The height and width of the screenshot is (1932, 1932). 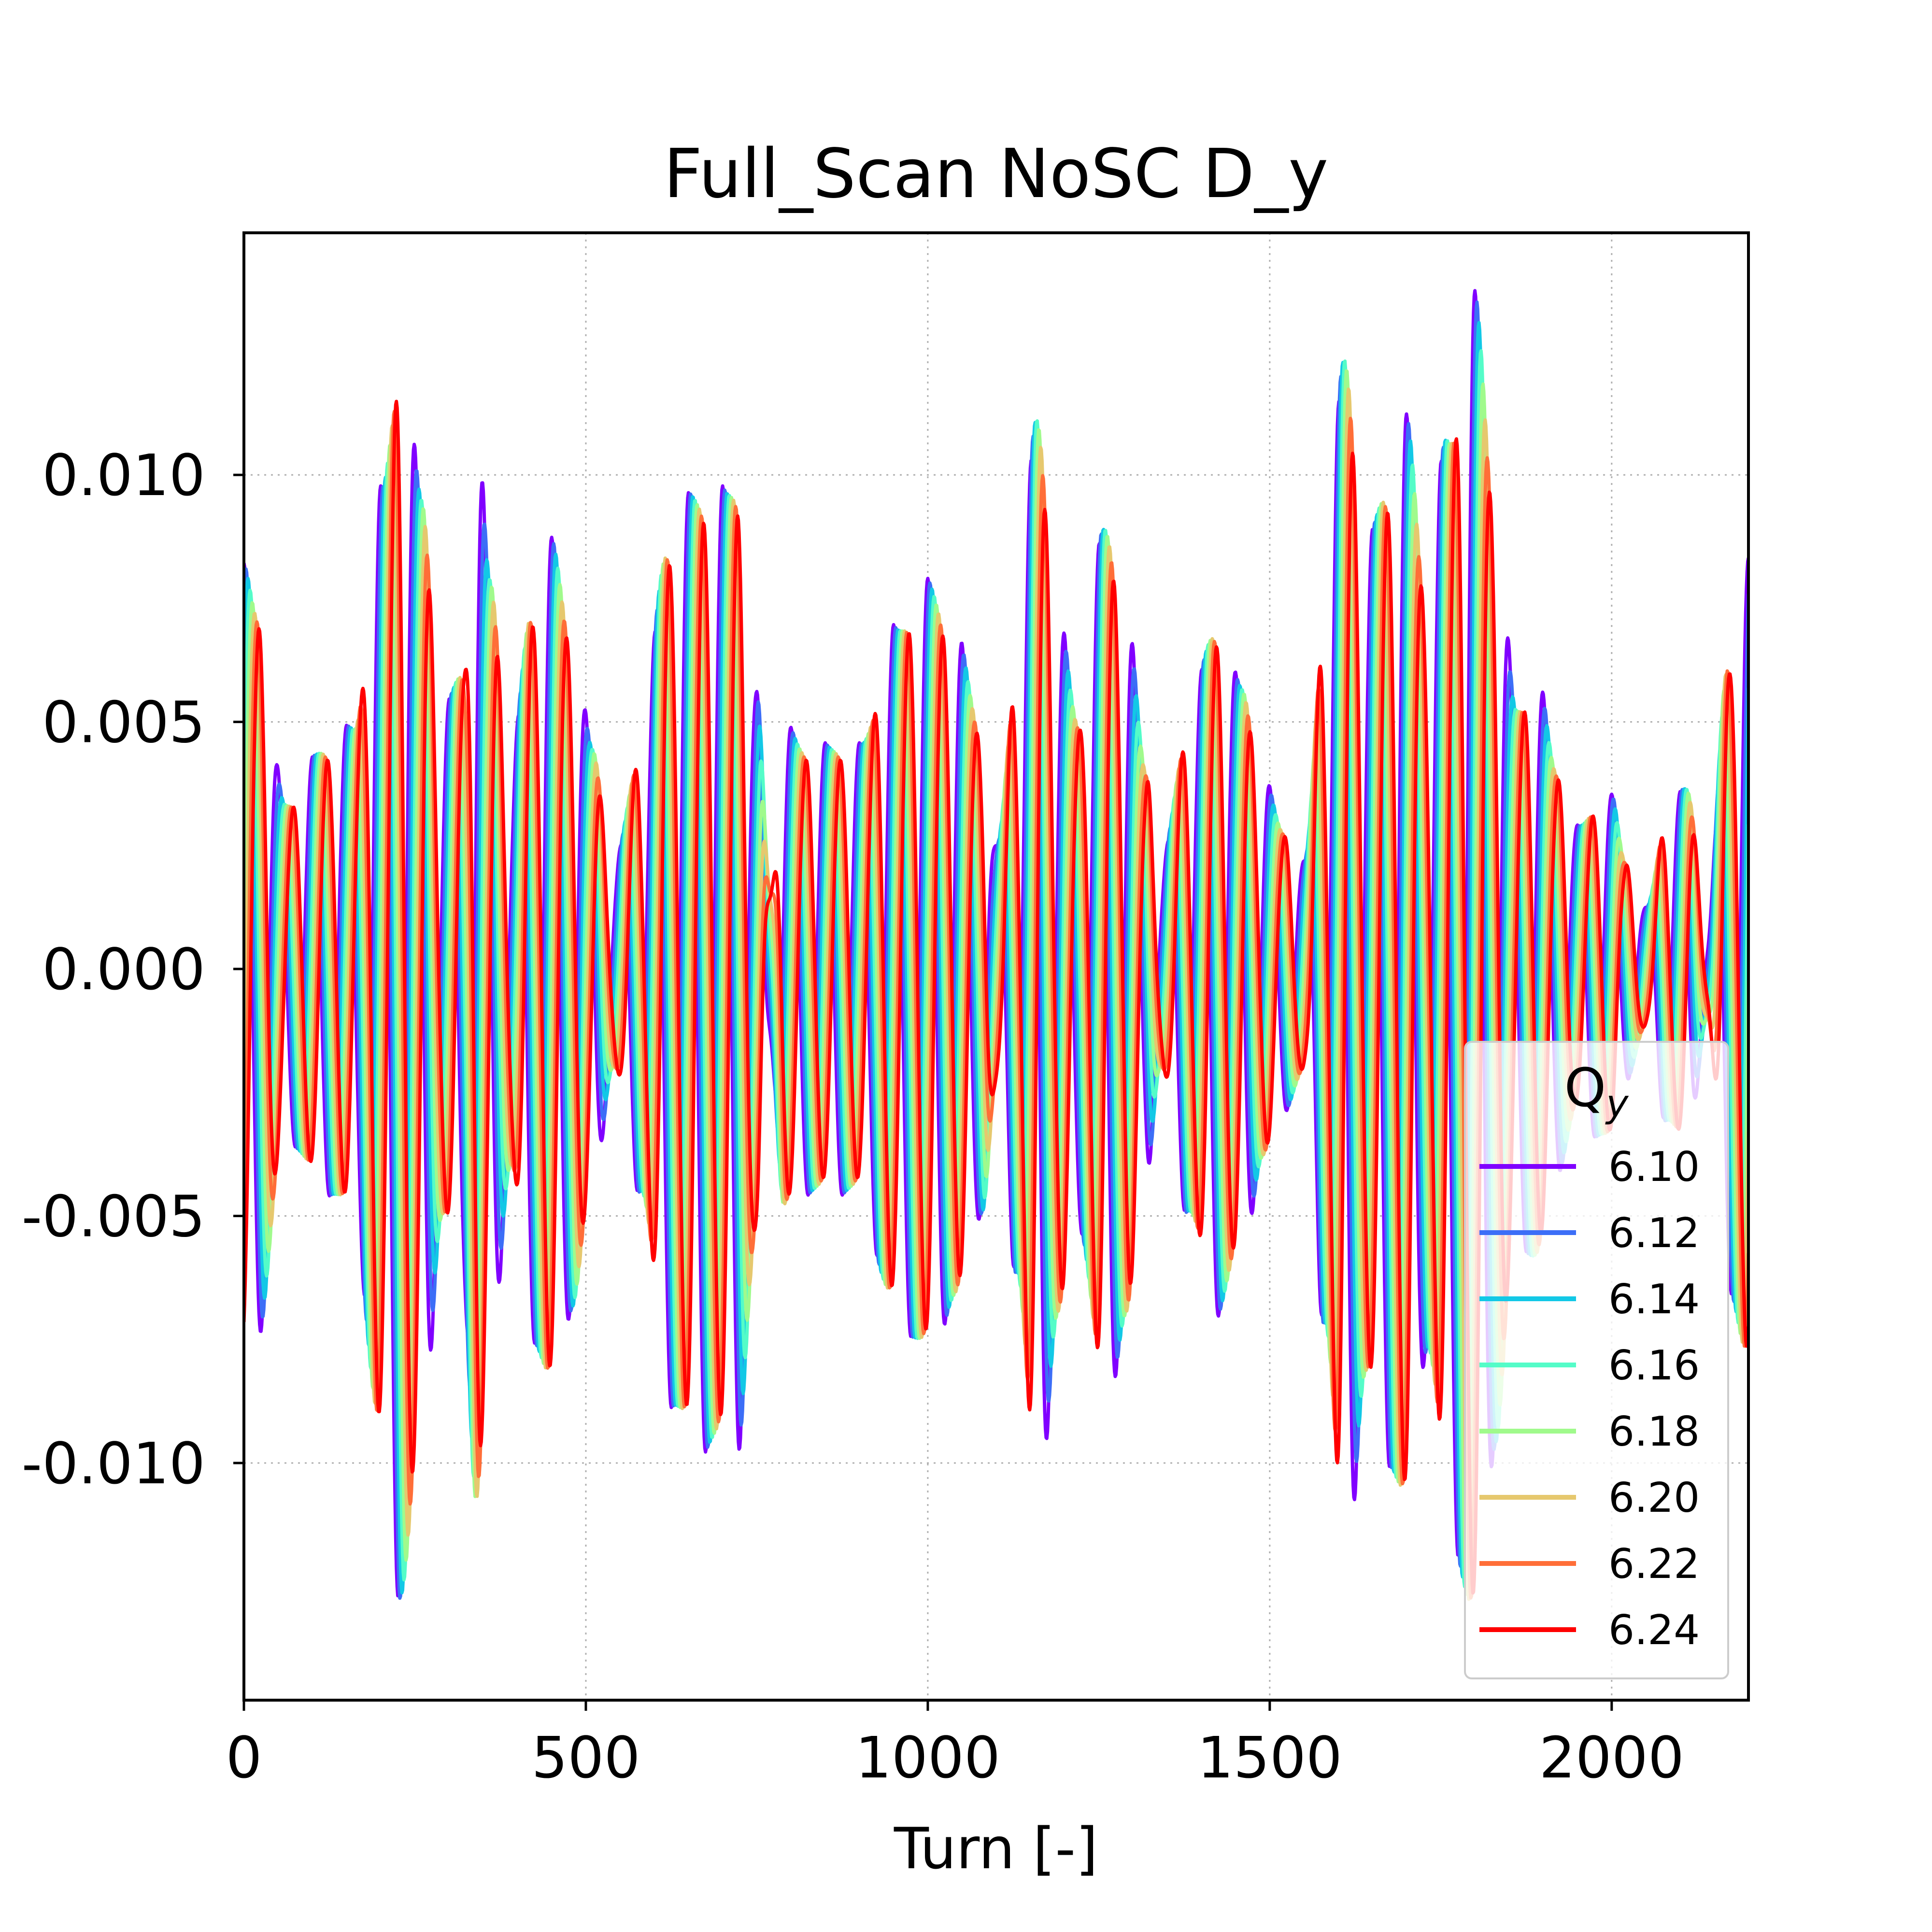 I want to click on x-tick-label: 1500, so click(x=1269, y=1757).